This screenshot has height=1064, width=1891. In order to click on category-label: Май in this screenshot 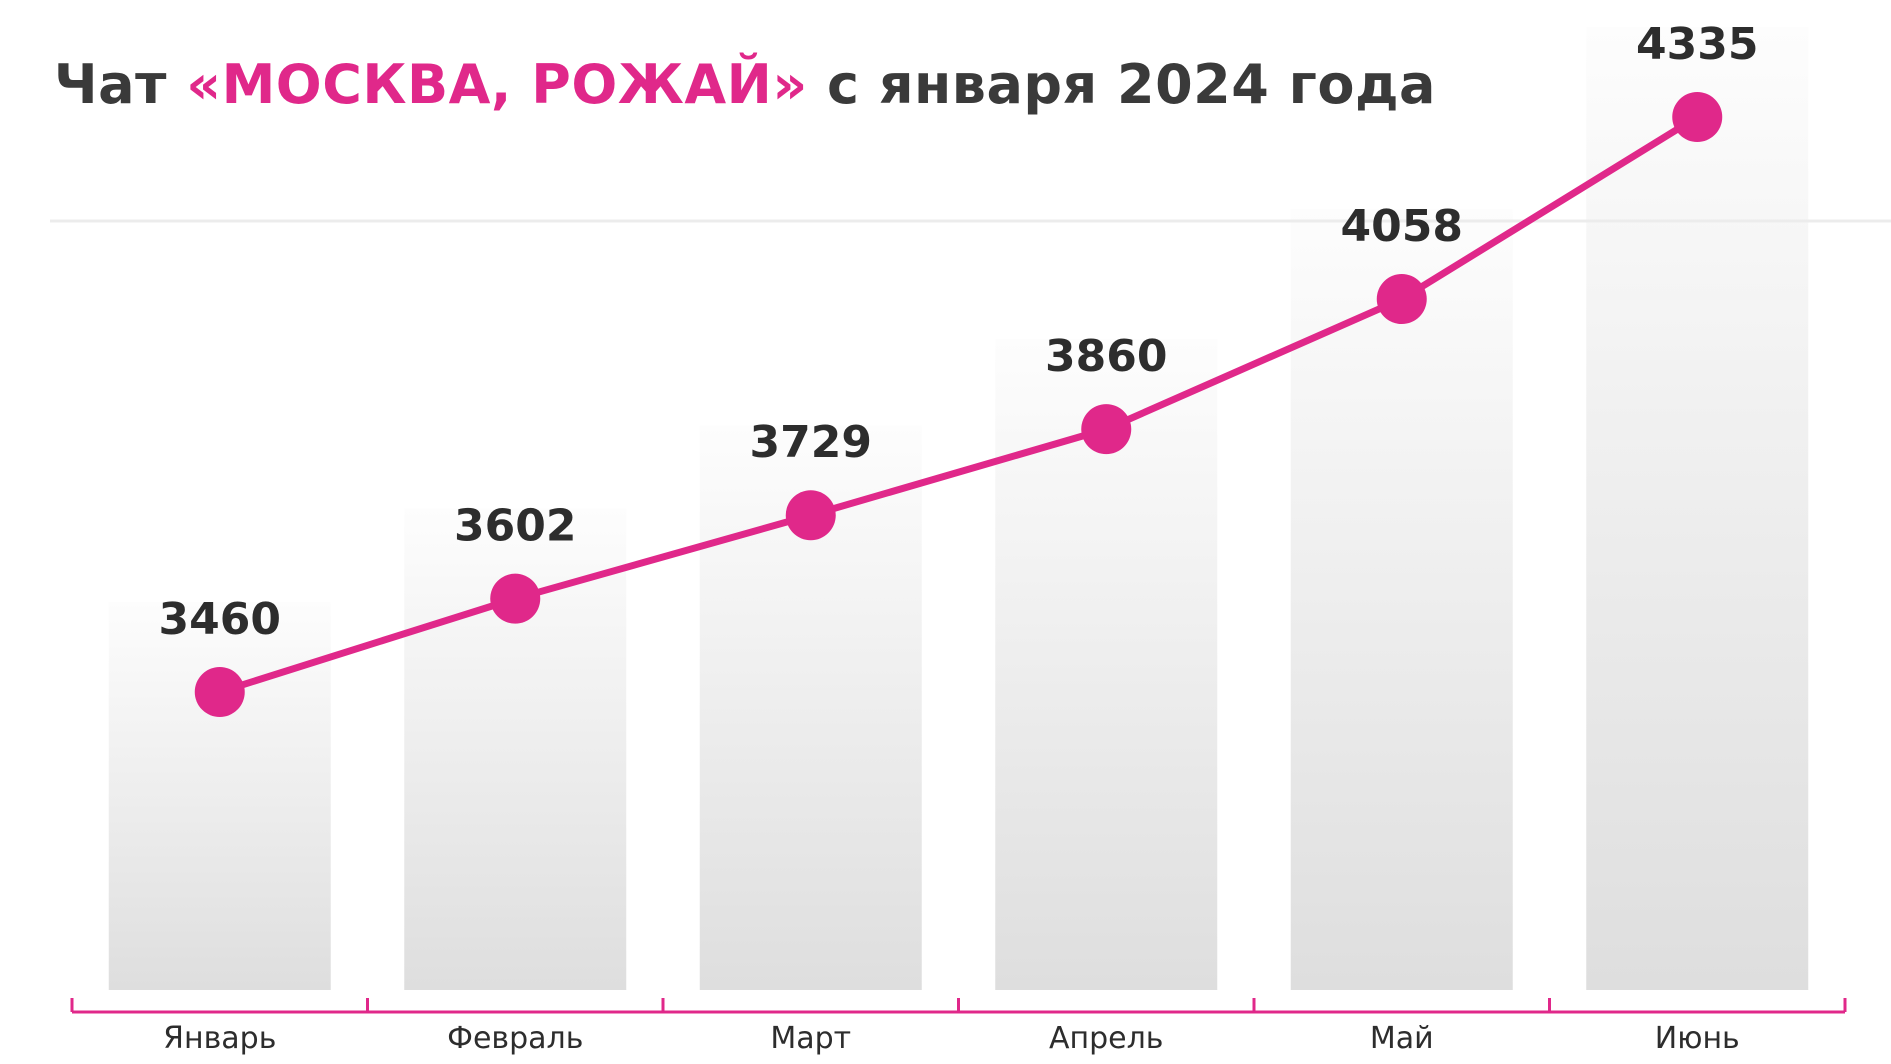, I will do `click(1402, 1038)`.